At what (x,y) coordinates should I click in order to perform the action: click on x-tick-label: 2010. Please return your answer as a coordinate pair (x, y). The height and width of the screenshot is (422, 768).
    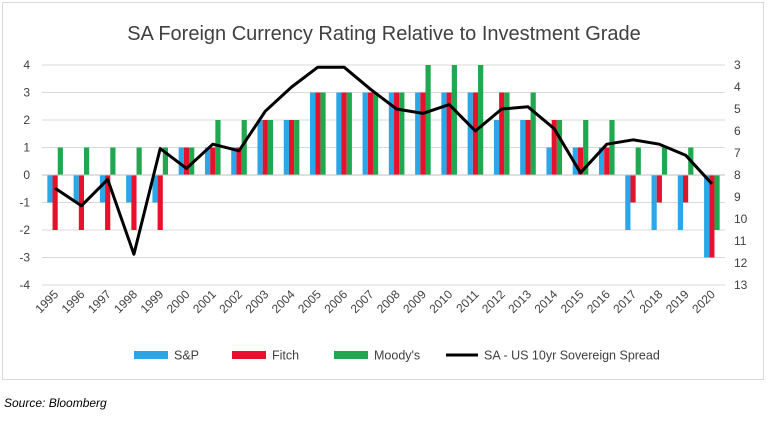
    Looking at the image, I should click on (441, 301).